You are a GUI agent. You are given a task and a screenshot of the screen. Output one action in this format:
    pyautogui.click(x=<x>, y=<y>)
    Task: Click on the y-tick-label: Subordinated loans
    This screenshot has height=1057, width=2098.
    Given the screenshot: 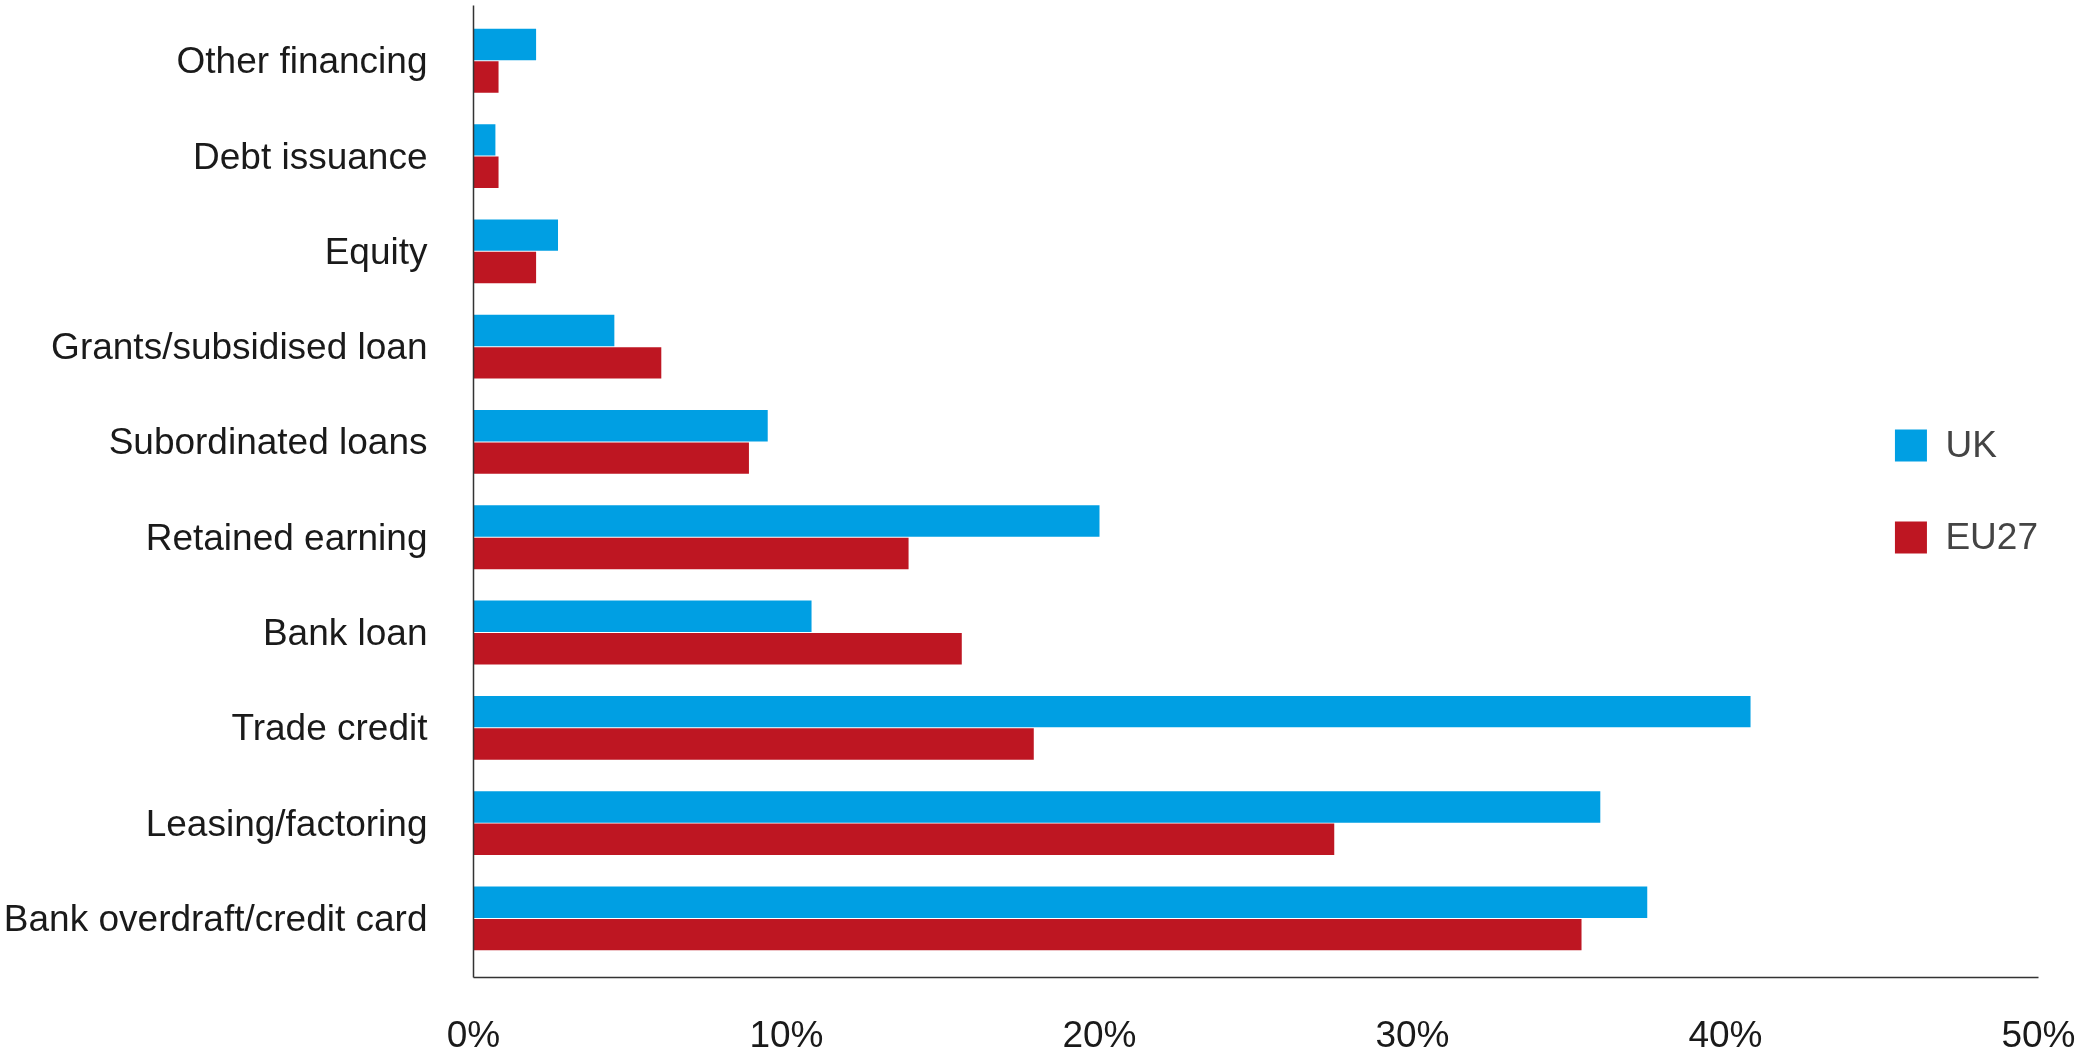 What is the action you would take?
    pyautogui.click(x=268, y=442)
    